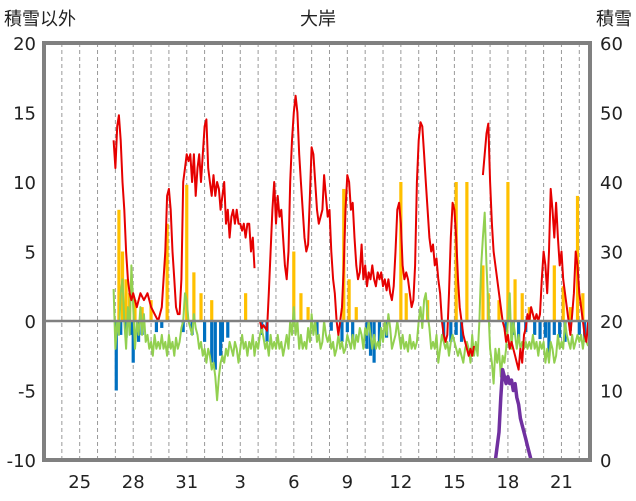 Image resolution: width=636 pixels, height=501 pixels. I want to click on right-tick-label: 10, so click(611, 392).